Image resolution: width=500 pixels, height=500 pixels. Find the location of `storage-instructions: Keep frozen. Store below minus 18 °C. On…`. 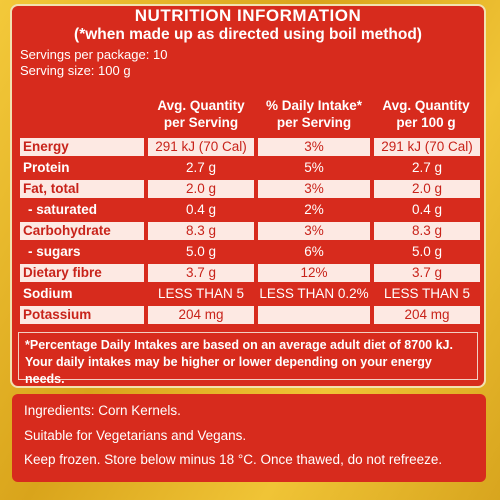

storage-instructions: Keep frozen. Store below minus 18 °C. On… is located at coordinates (233, 459).